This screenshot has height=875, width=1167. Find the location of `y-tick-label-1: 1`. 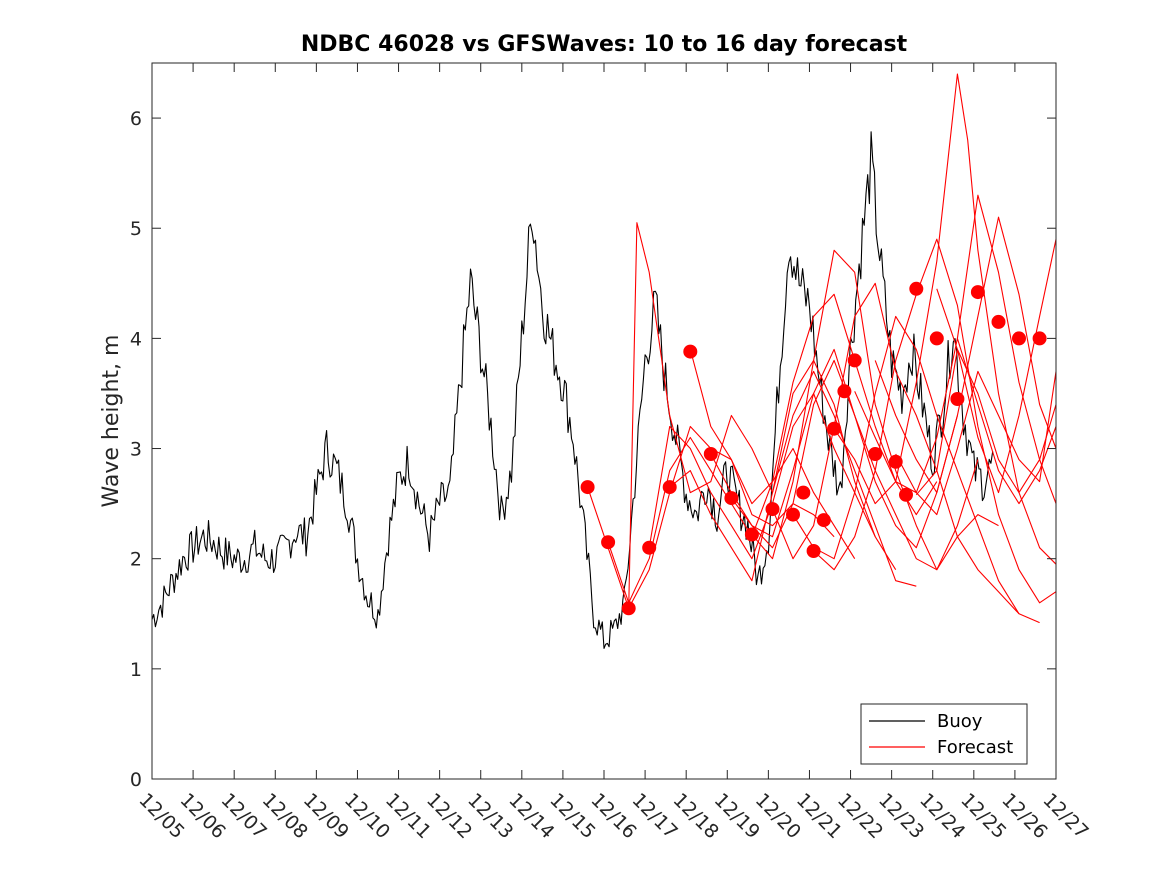

y-tick-label-1: 1 is located at coordinates (136, 670).